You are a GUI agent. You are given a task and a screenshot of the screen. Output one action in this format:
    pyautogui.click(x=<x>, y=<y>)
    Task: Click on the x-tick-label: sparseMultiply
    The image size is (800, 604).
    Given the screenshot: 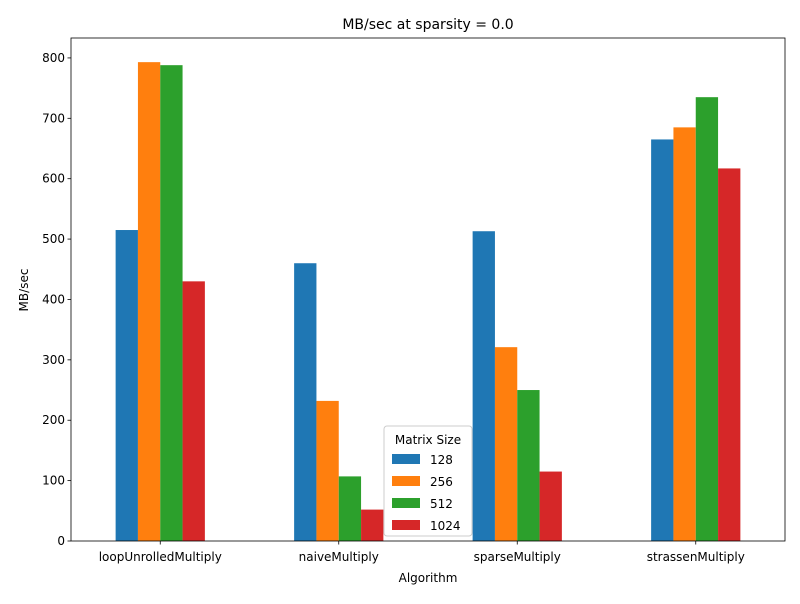 What is the action you would take?
    pyautogui.click(x=517, y=557)
    